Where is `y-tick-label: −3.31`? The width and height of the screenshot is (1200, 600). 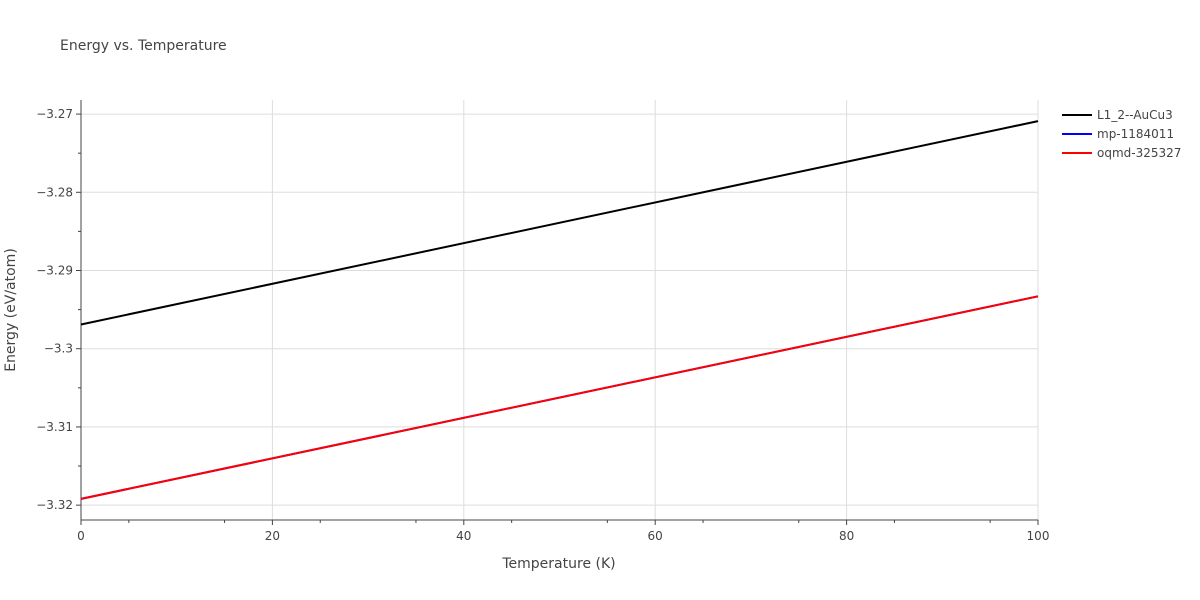 y-tick-label: −3.31 is located at coordinates (54, 427).